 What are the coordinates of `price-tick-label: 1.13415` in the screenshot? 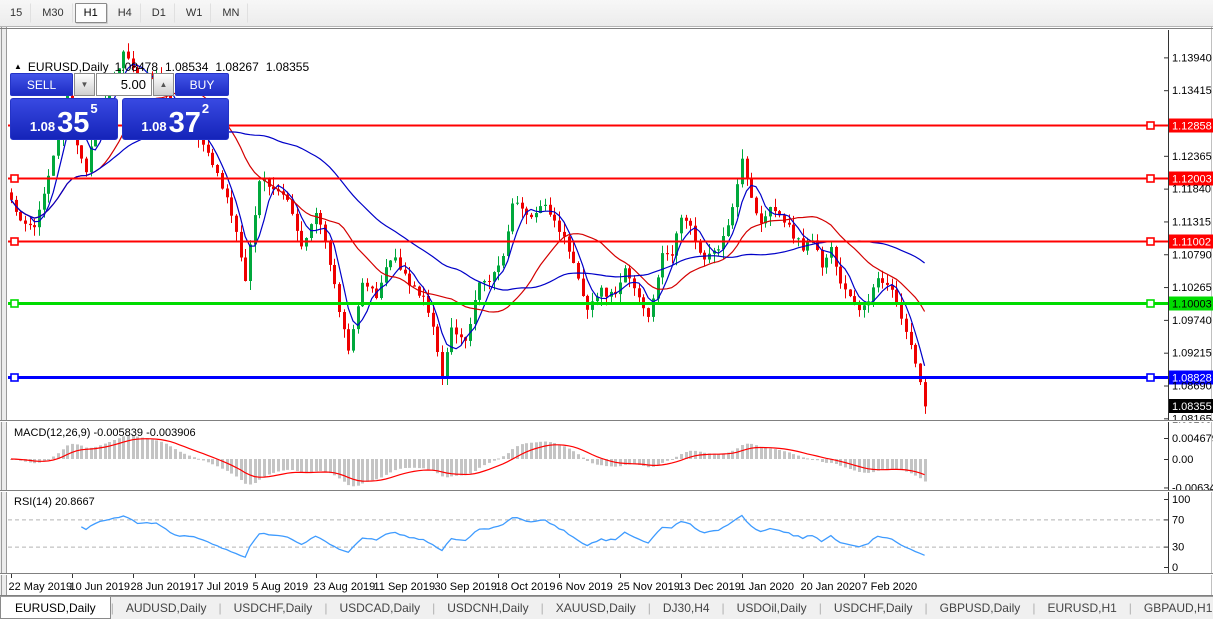 It's located at (1192, 91).